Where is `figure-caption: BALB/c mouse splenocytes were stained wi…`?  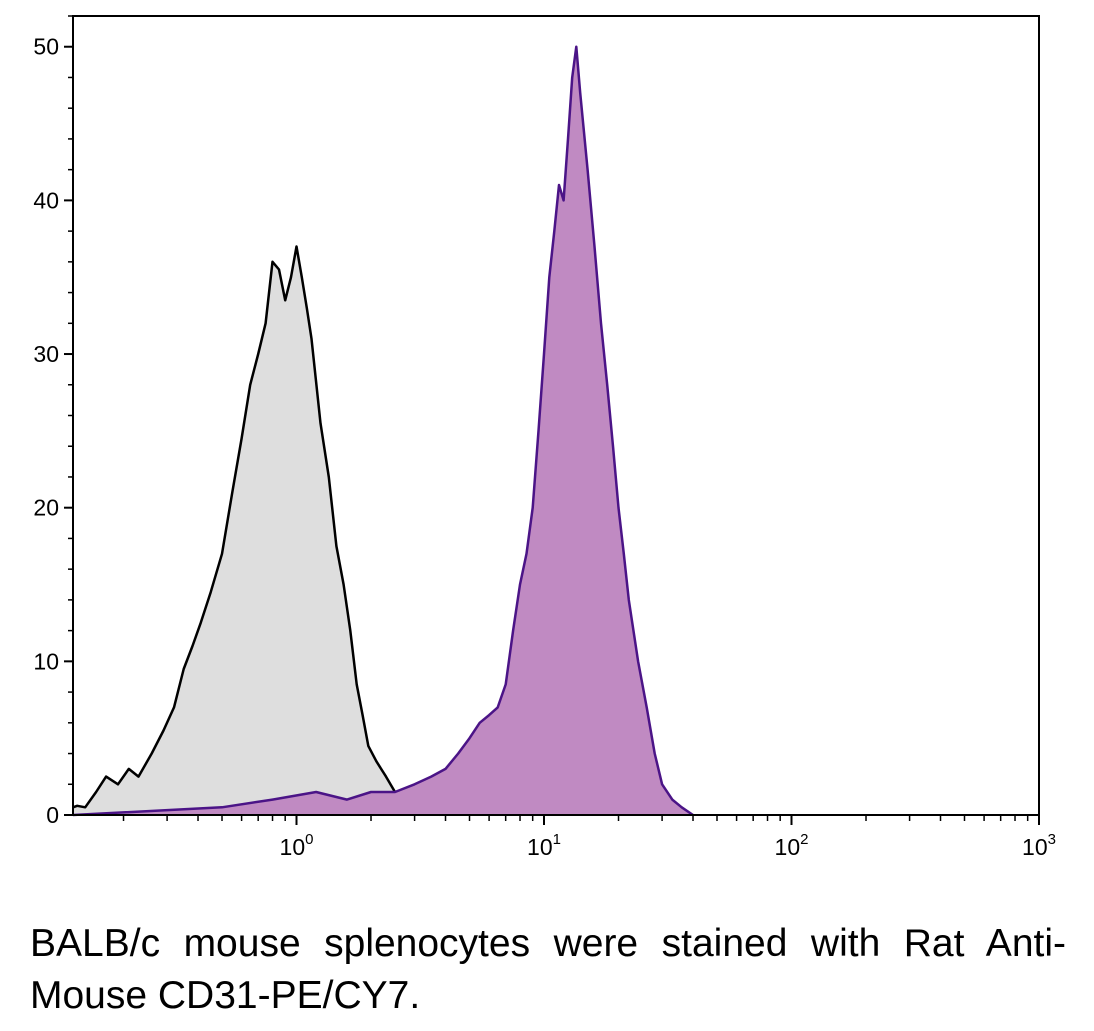 figure-caption: BALB/c mouse splenocytes were stained wi… is located at coordinates (548, 969).